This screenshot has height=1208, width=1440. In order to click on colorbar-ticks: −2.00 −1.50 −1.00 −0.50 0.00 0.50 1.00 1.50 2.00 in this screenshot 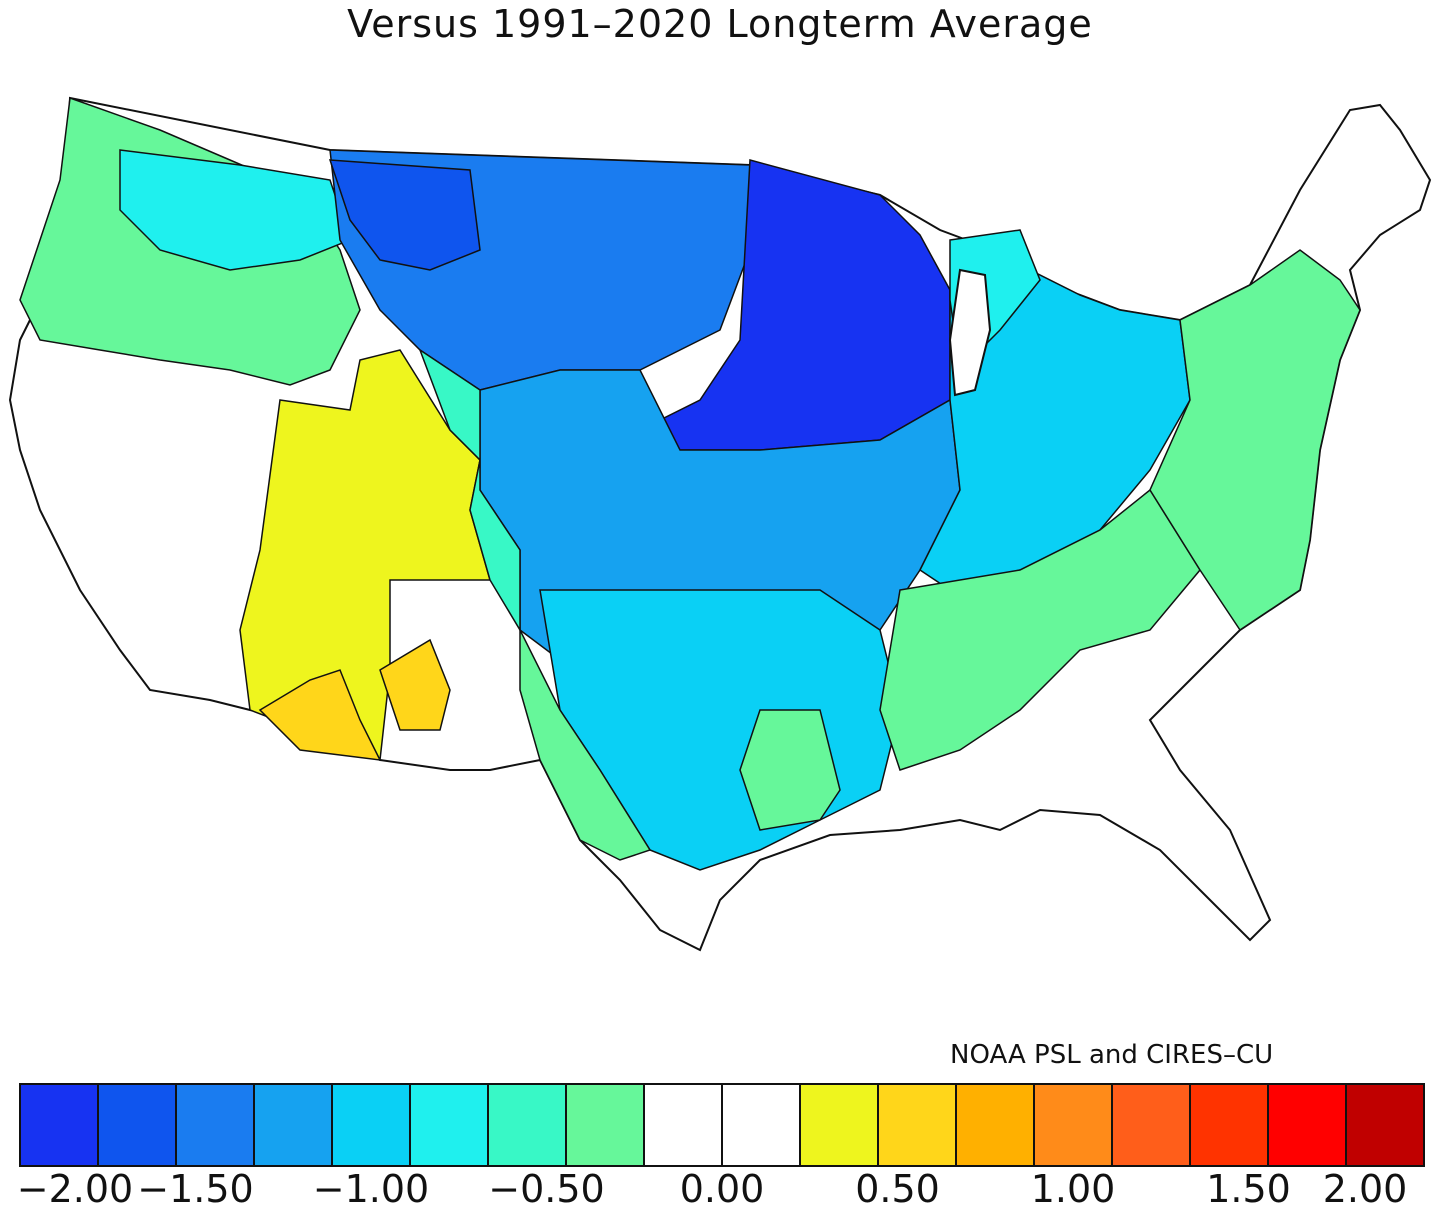, I will do `click(712, 1187)`.